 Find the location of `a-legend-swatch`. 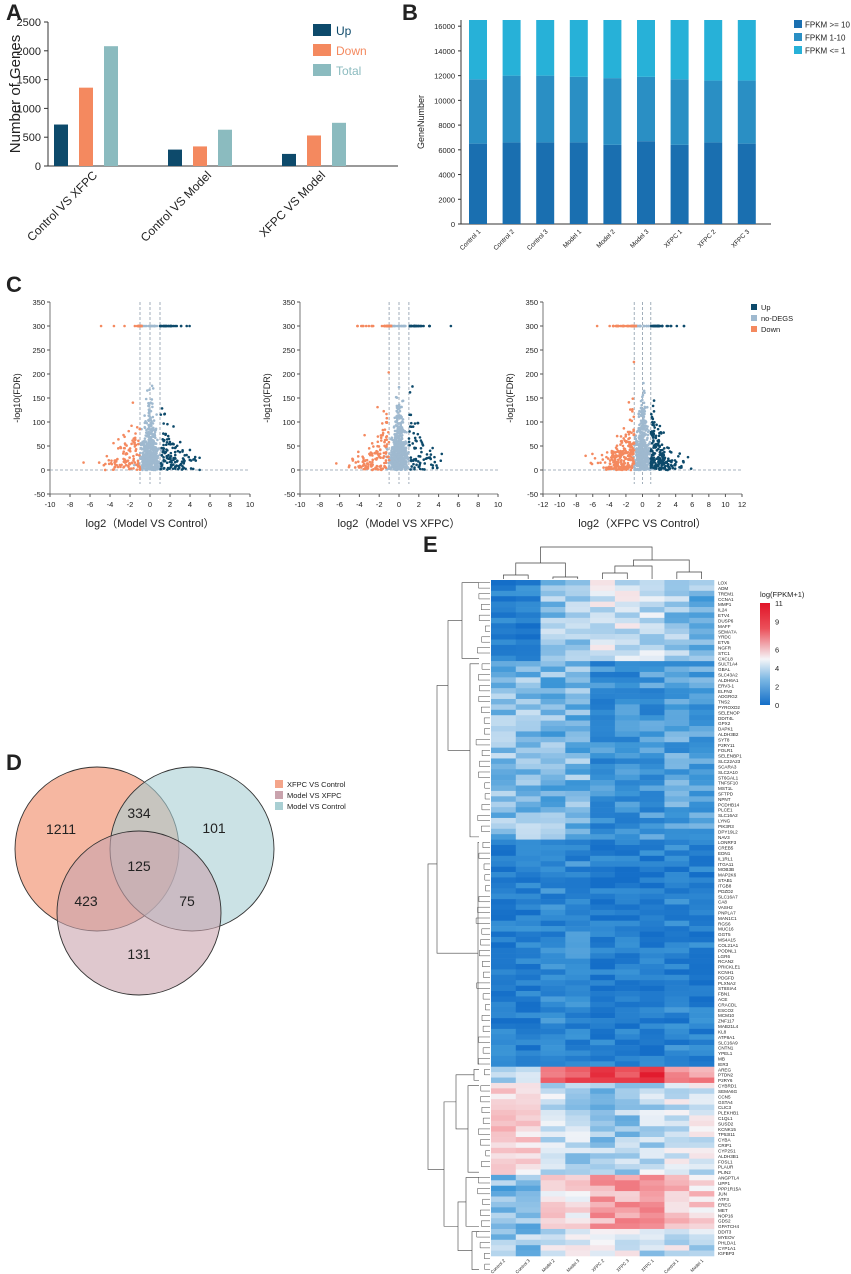

a-legend-swatch is located at coordinates (322, 70).